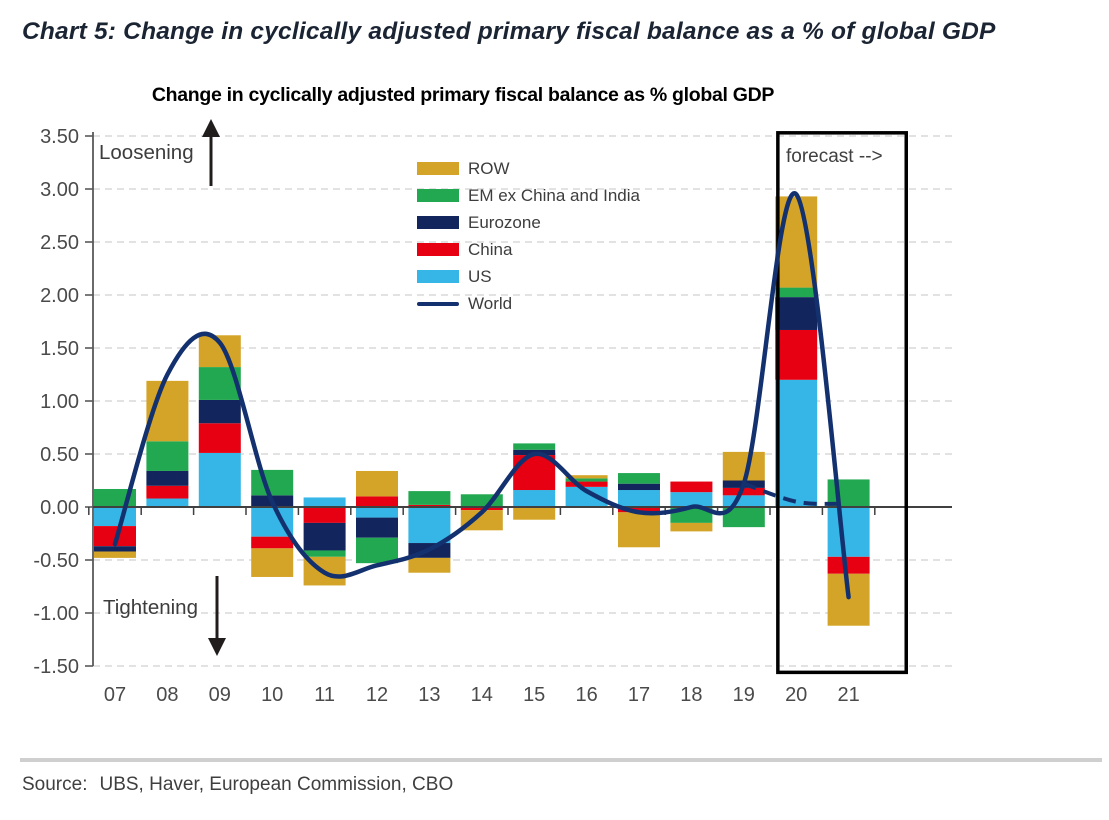  Describe the element at coordinates (796, 695) in the screenshot. I see `x-axis-tick-label: 20` at that location.